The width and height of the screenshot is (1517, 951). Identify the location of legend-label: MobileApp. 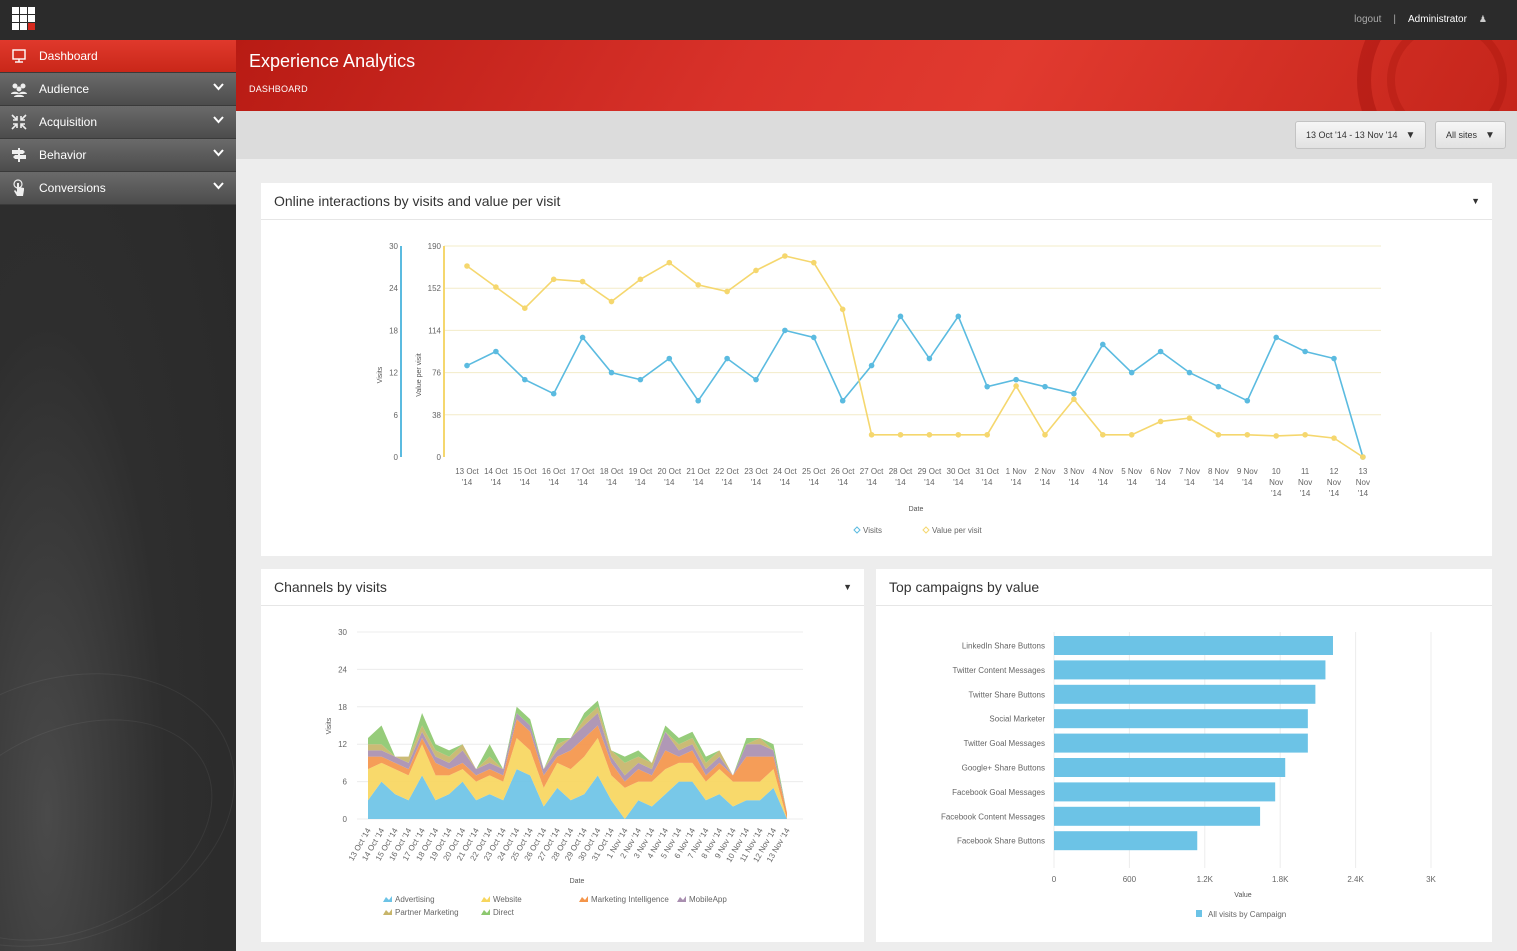
(708, 899).